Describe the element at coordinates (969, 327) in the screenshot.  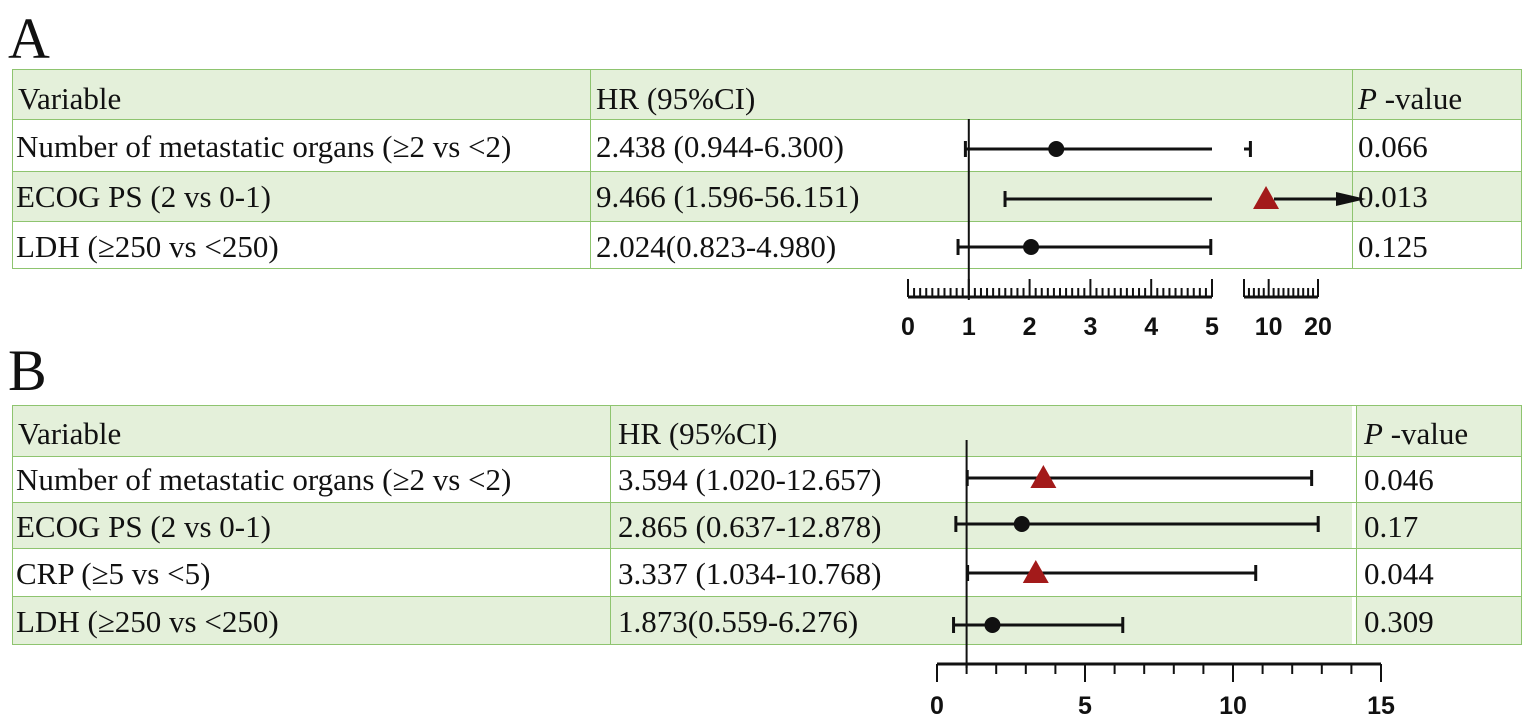
I see `panel-a-tick-label: 1` at that location.